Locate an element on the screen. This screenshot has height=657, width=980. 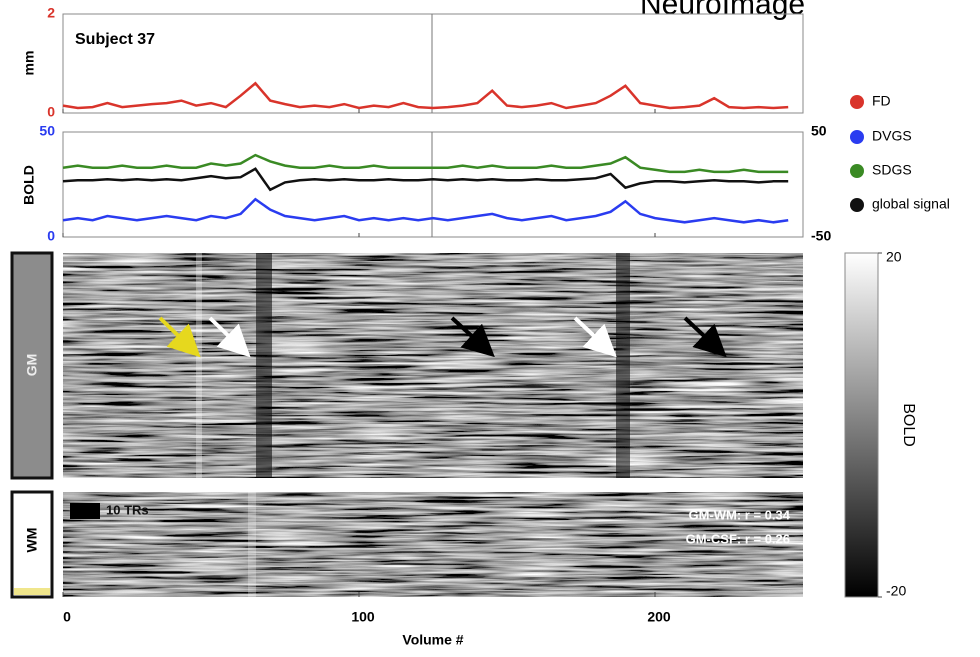
annotation: GM-CSF: r = 0.26 is located at coordinates (738, 538).